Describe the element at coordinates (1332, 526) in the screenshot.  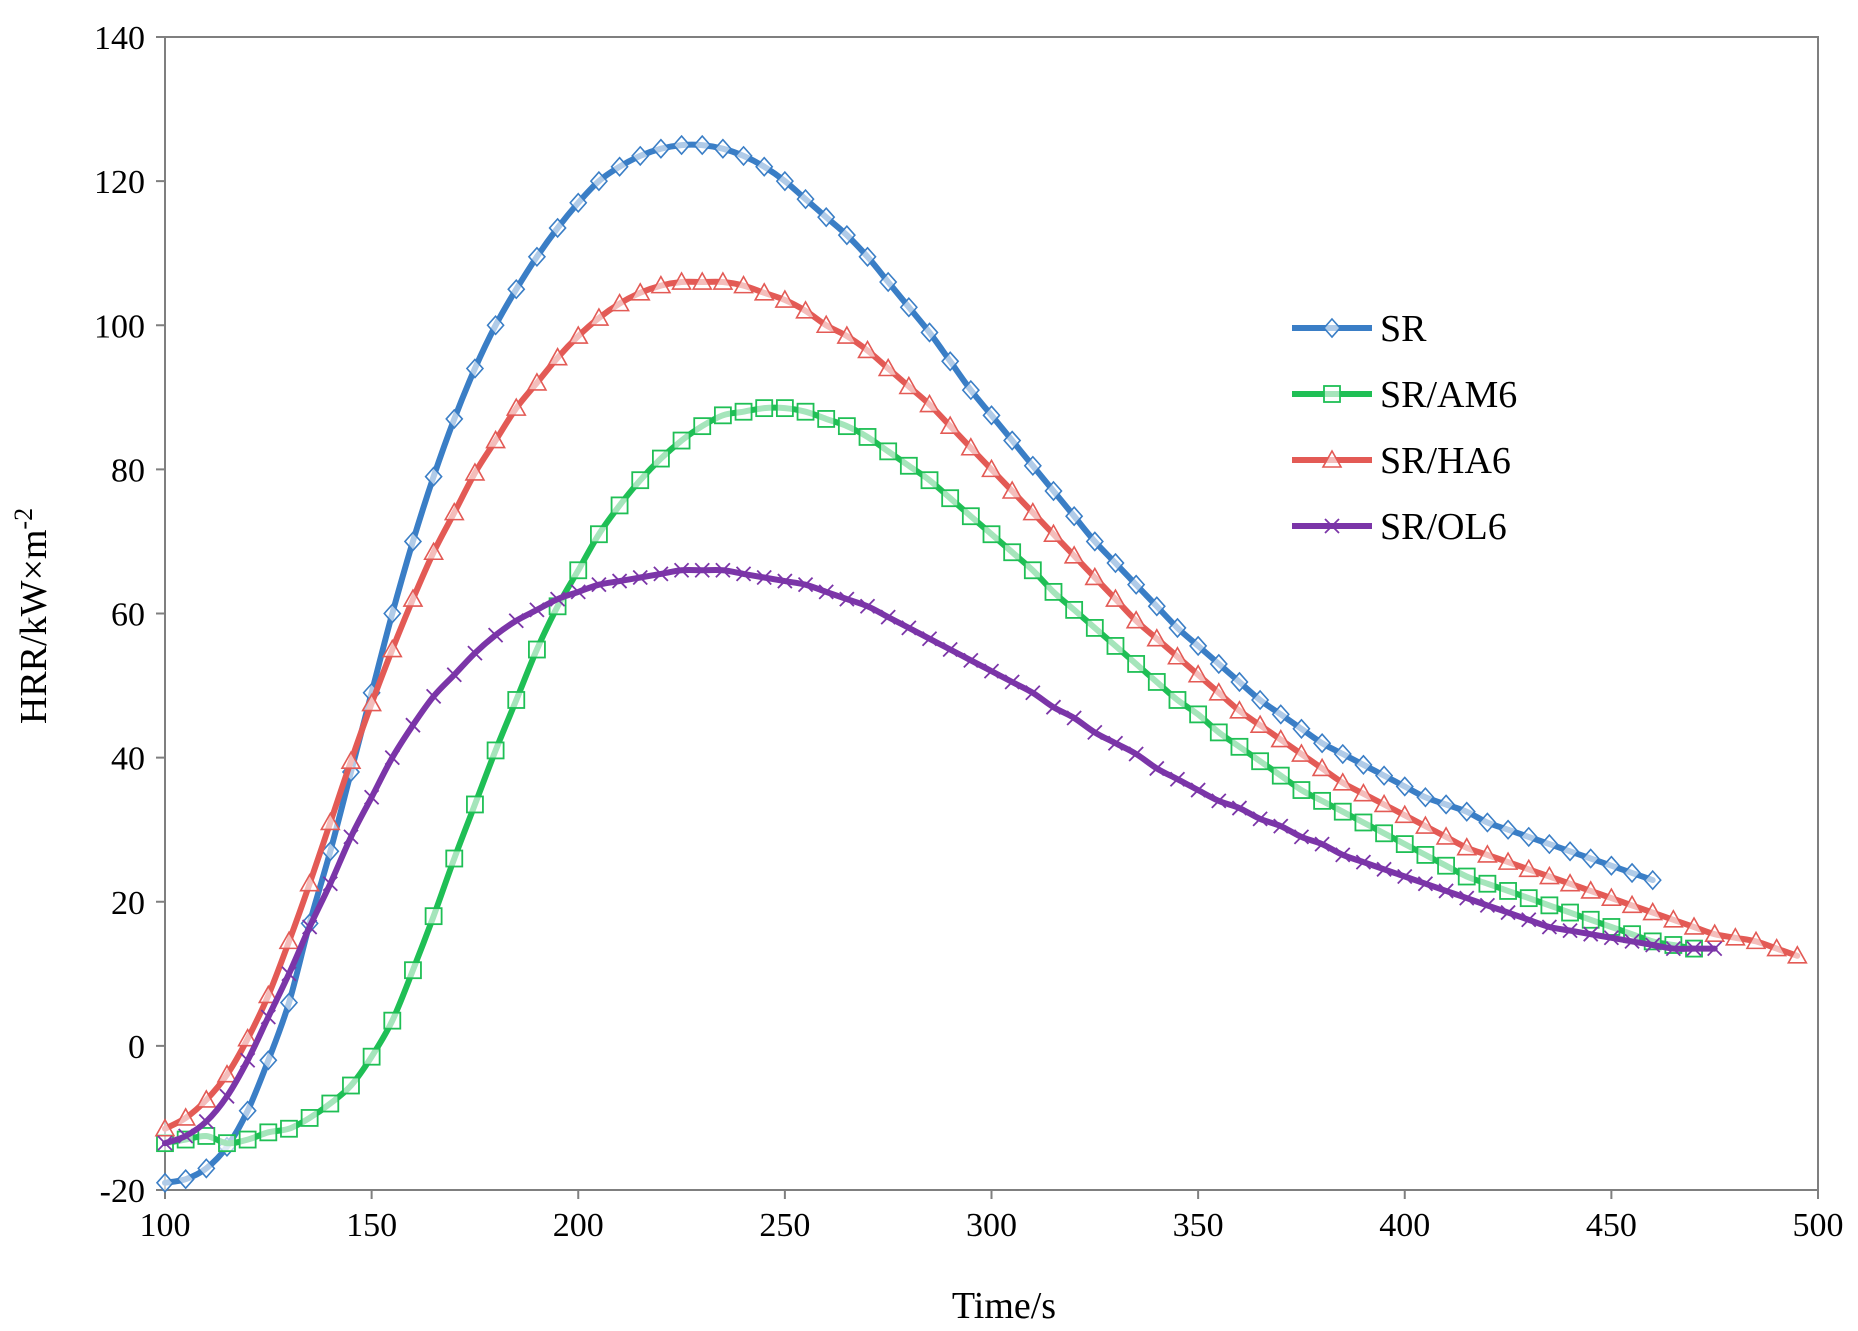
I see `legend-marker-sr-ol6` at that location.